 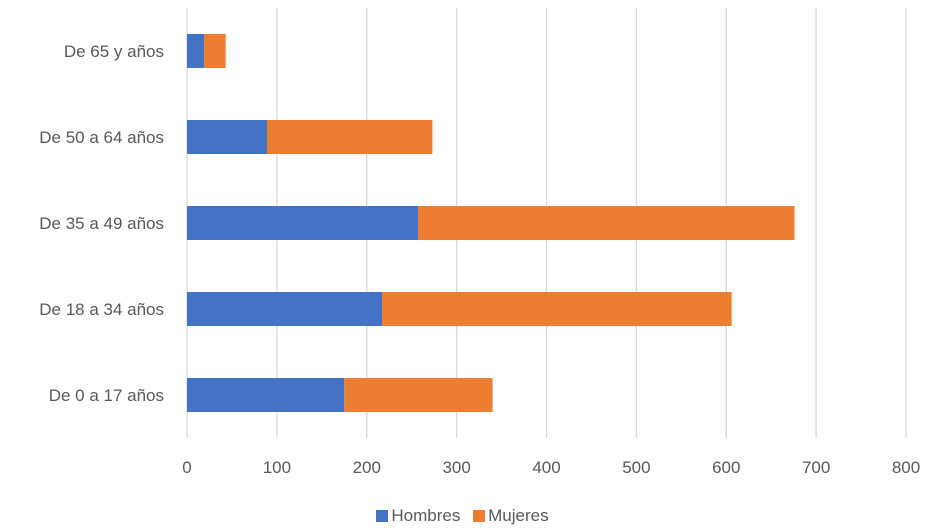 I want to click on legend-label-mujeres: Mujeres, so click(x=518, y=515).